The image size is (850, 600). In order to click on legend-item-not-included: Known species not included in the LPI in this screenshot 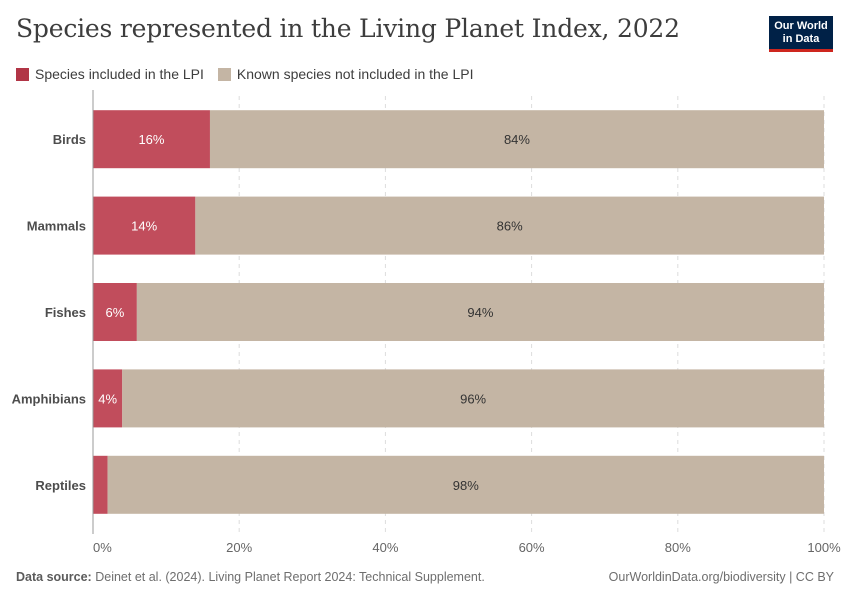, I will do `click(345, 74)`.